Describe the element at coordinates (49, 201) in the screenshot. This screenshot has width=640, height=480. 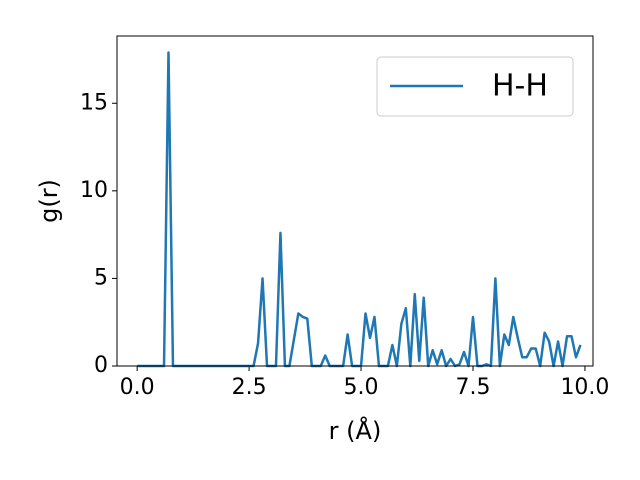
I see `y-axis-label: g(r)` at that location.